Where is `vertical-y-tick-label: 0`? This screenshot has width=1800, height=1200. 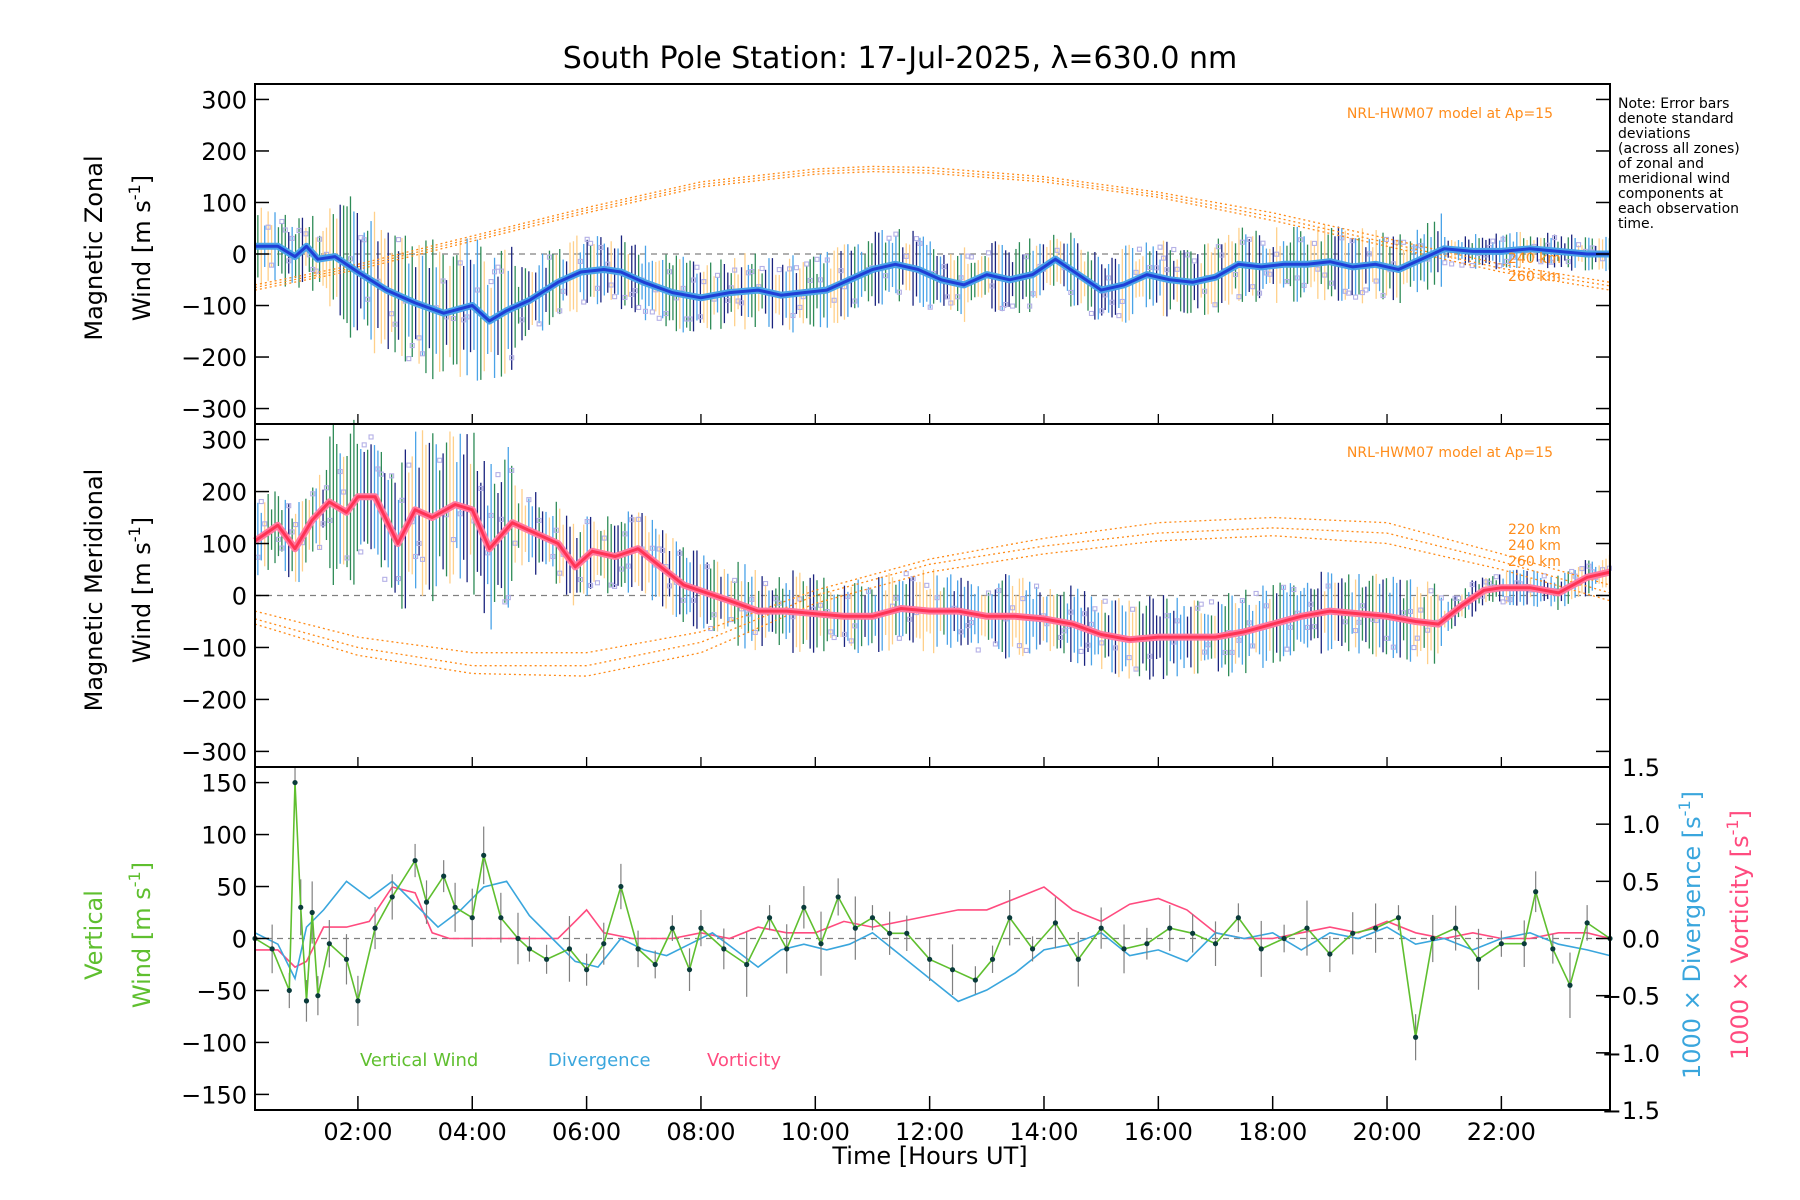 vertical-y-tick-label: 0 is located at coordinates (239, 940).